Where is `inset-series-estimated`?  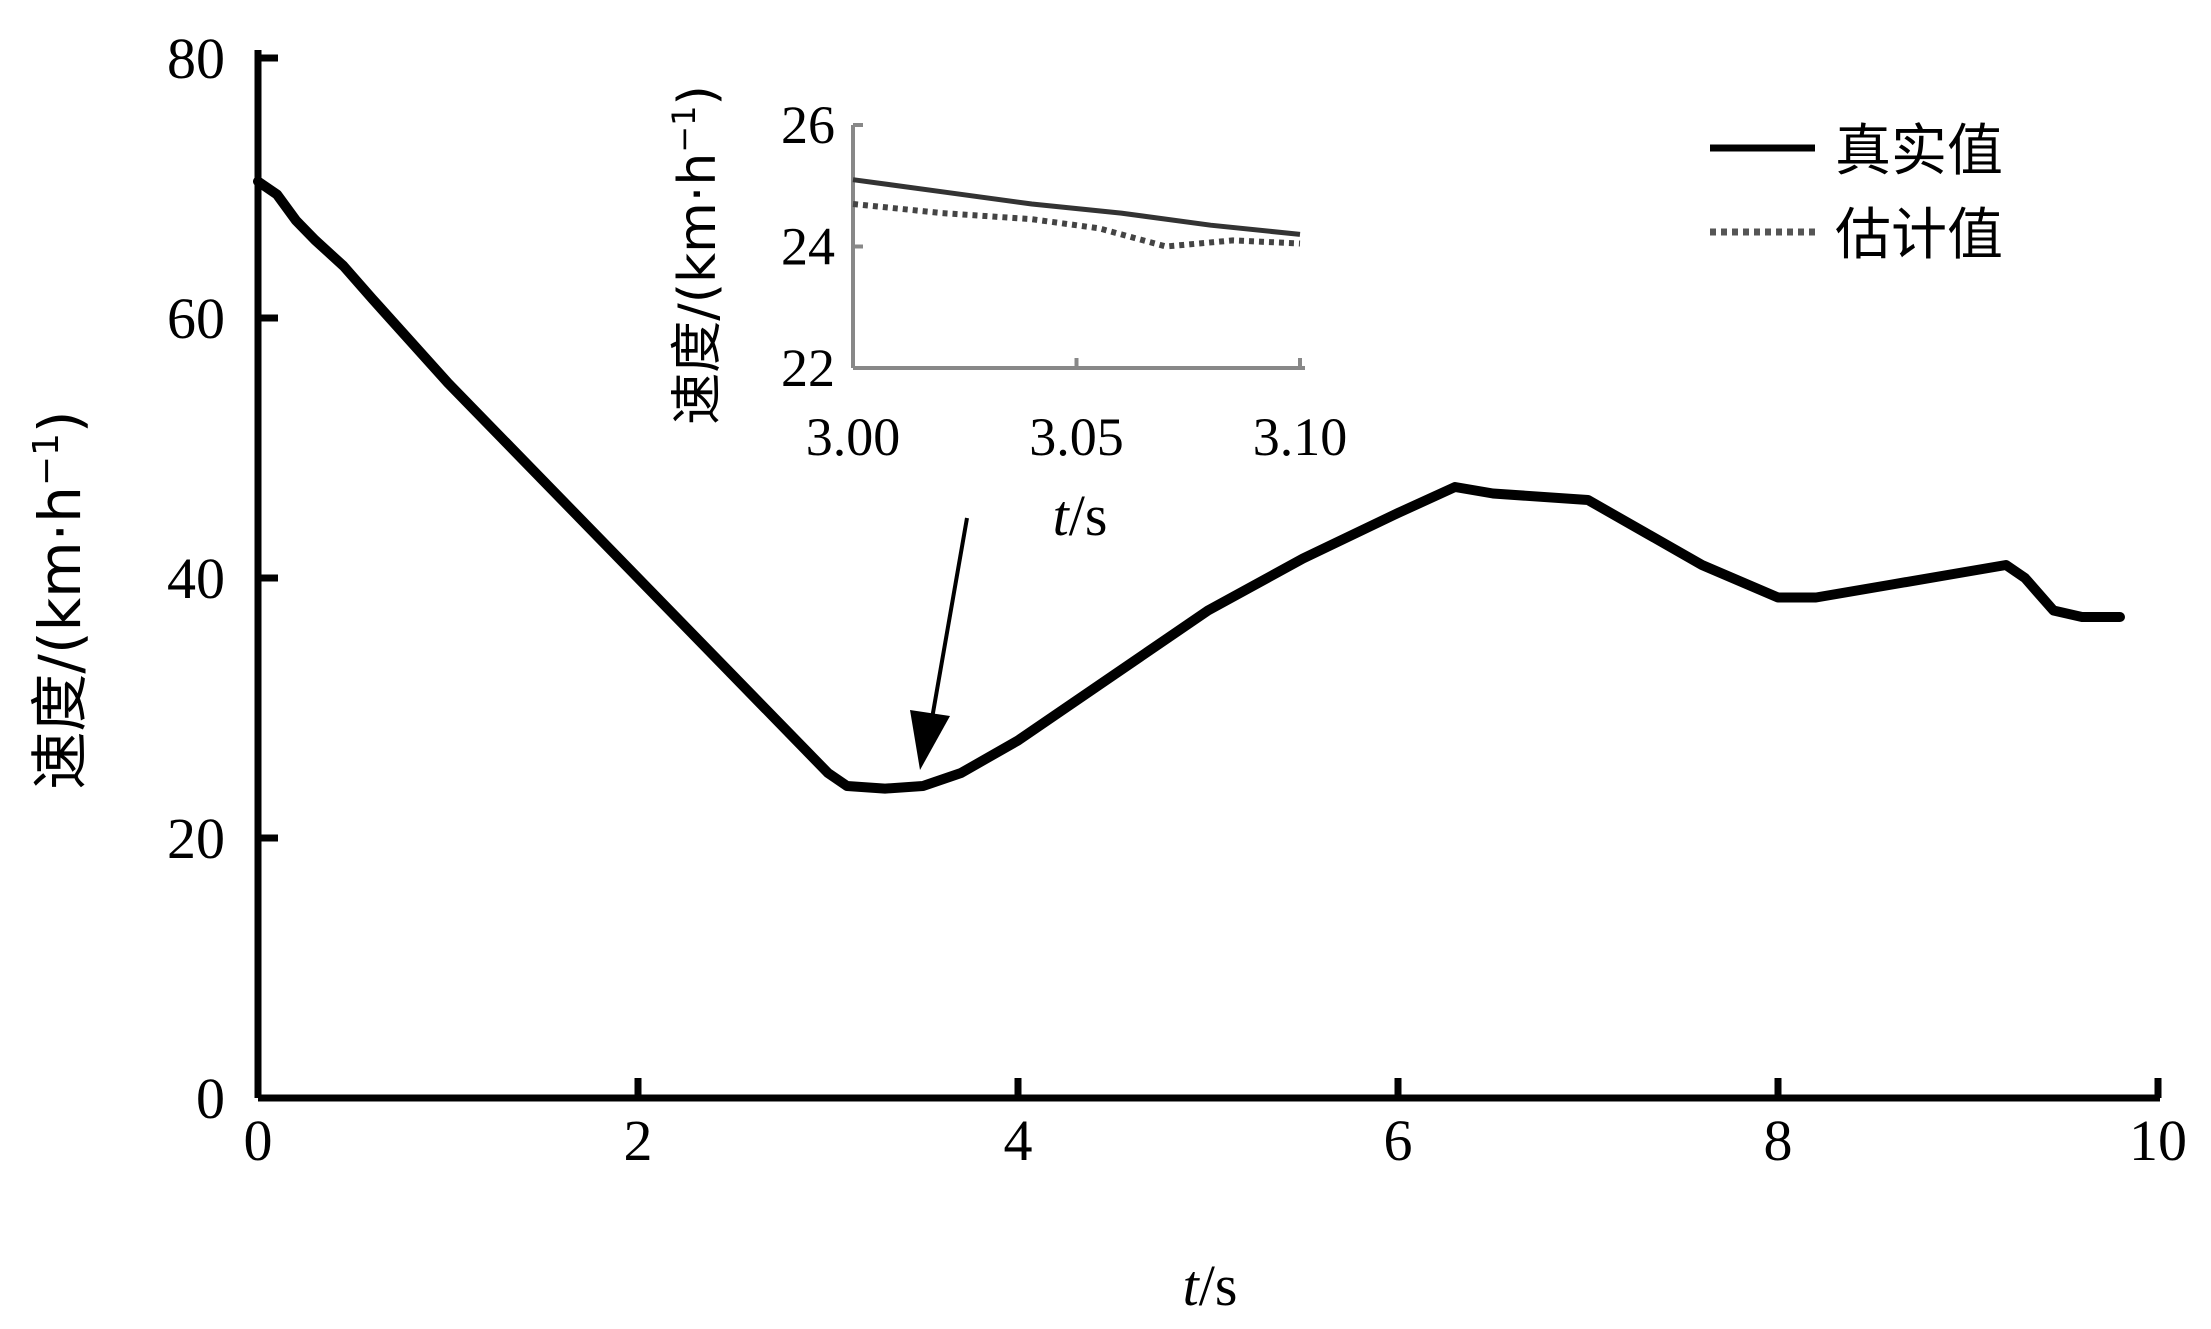
inset-series-estimated is located at coordinates (1076, 225).